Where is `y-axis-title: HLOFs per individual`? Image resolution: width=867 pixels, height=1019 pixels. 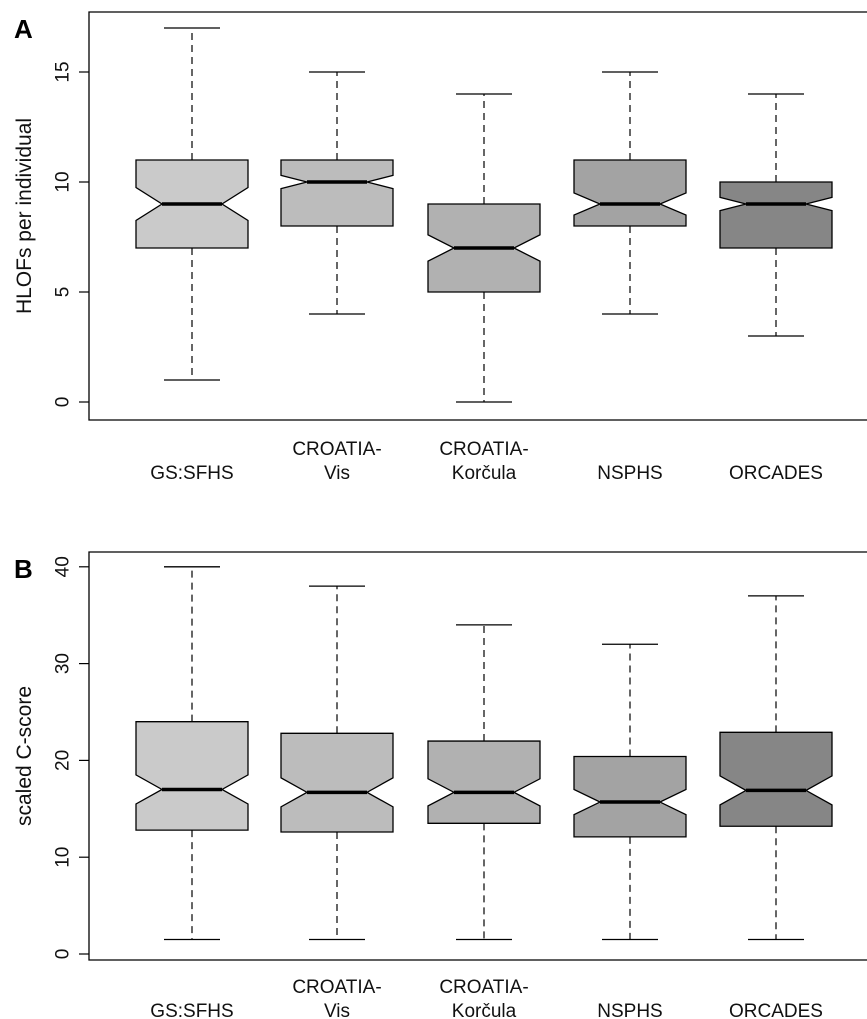 y-axis-title: HLOFs per individual is located at coordinates (24, 216).